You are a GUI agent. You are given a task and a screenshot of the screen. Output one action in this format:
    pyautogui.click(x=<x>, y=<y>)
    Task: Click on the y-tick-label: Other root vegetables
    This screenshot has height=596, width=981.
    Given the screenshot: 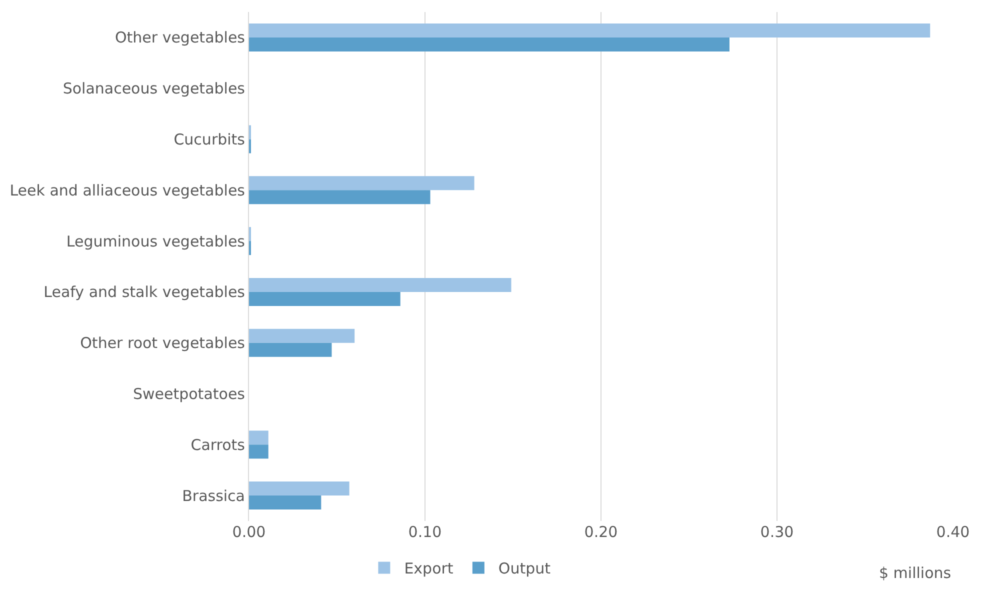 What is the action you would take?
    pyautogui.click(x=163, y=343)
    